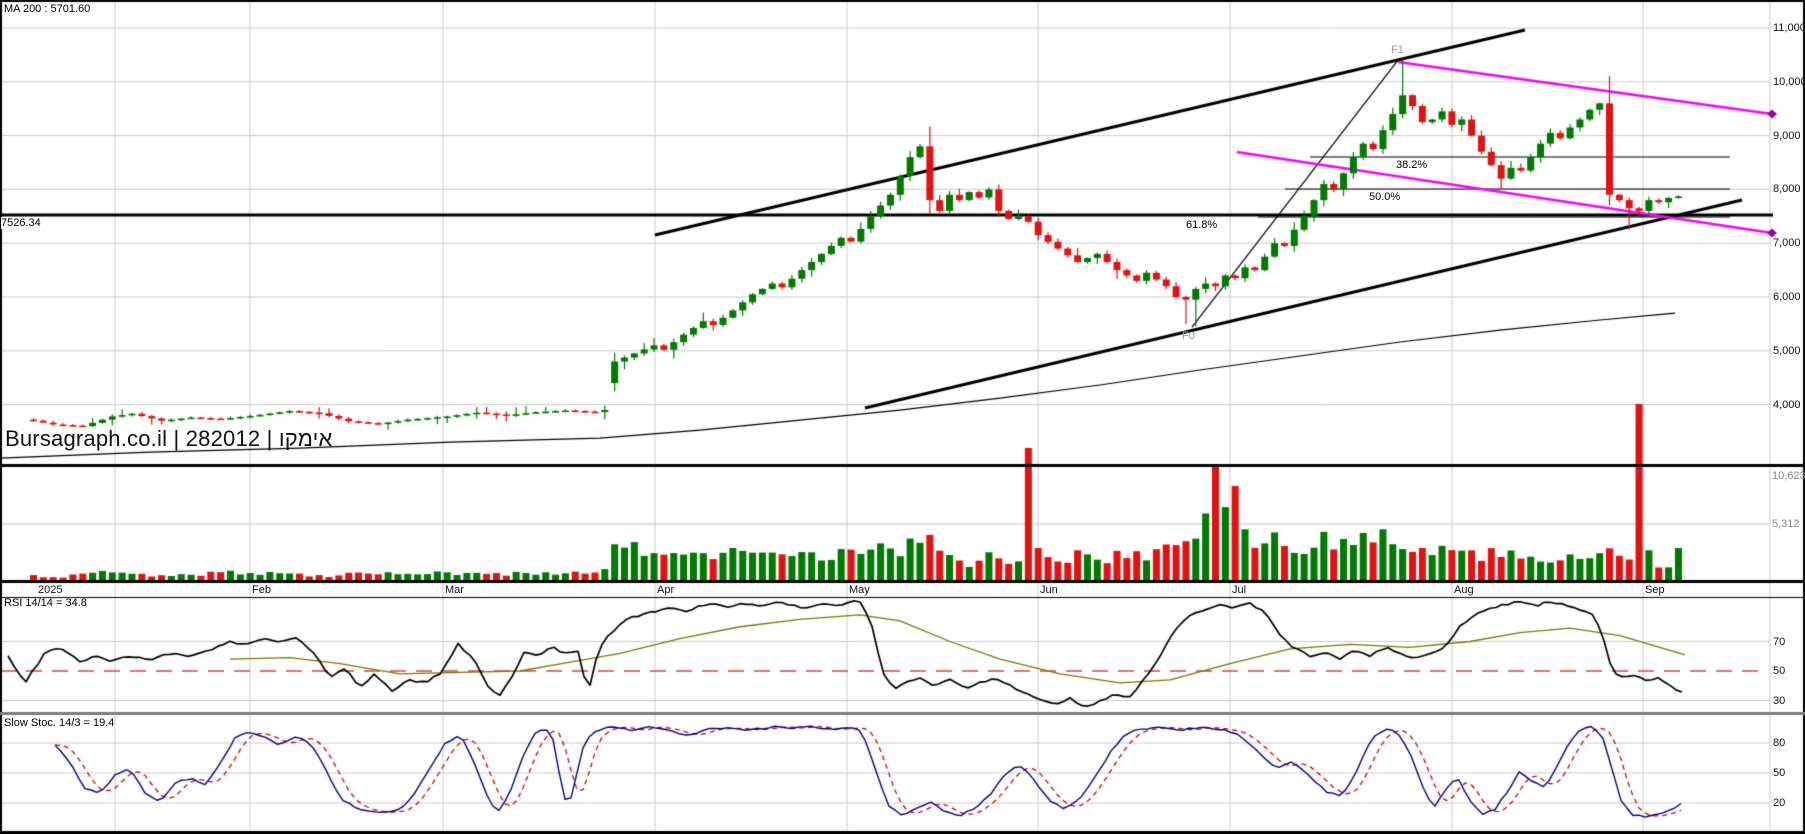  I want to click on month-label-2025: 2025, so click(50, 590).